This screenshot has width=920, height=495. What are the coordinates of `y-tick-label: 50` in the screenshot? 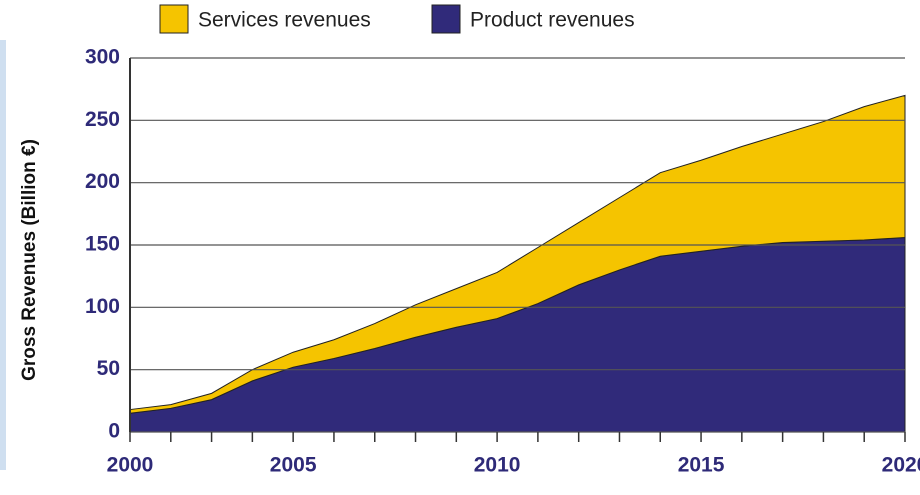 It's located at (108, 368).